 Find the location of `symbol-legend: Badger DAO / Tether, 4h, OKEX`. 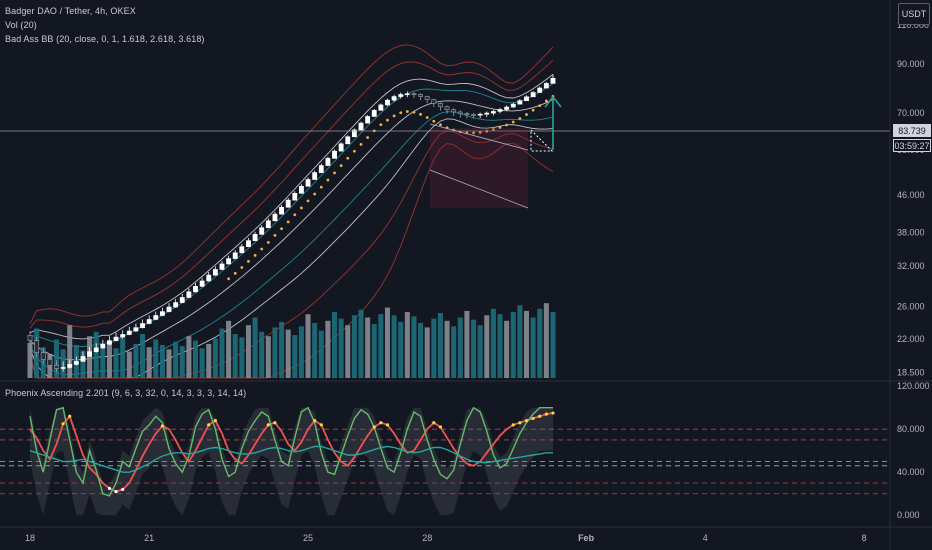

symbol-legend: Badger DAO / Tether, 4h, OKEX is located at coordinates (70, 11).